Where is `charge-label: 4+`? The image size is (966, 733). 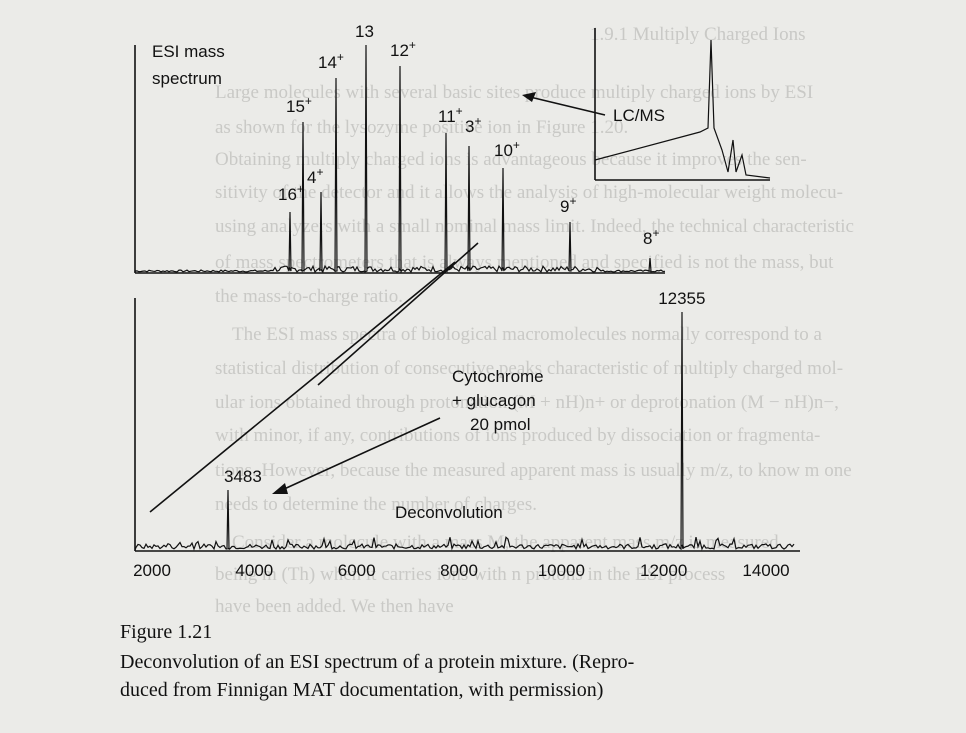
charge-label: 4+ is located at coordinates (315, 176).